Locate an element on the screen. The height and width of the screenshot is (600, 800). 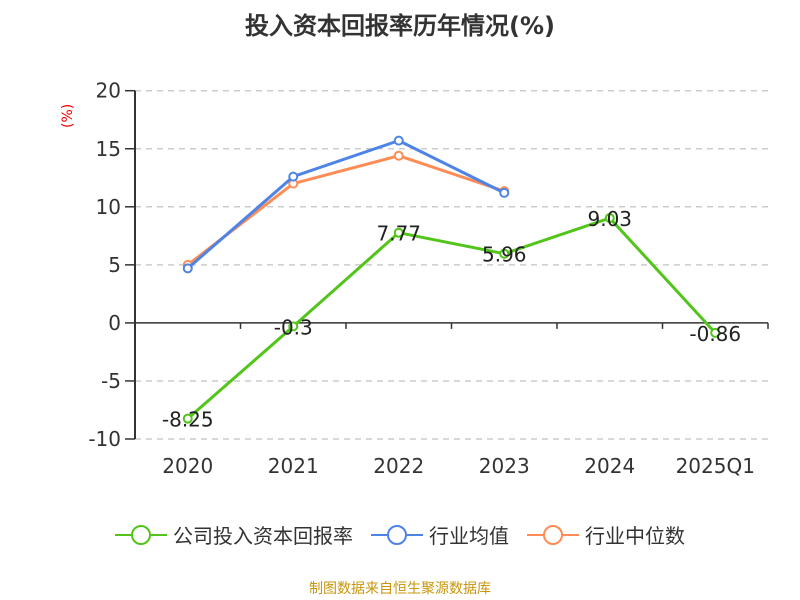
x-tick-label: 2025Q1 is located at coordinates (715, 466).